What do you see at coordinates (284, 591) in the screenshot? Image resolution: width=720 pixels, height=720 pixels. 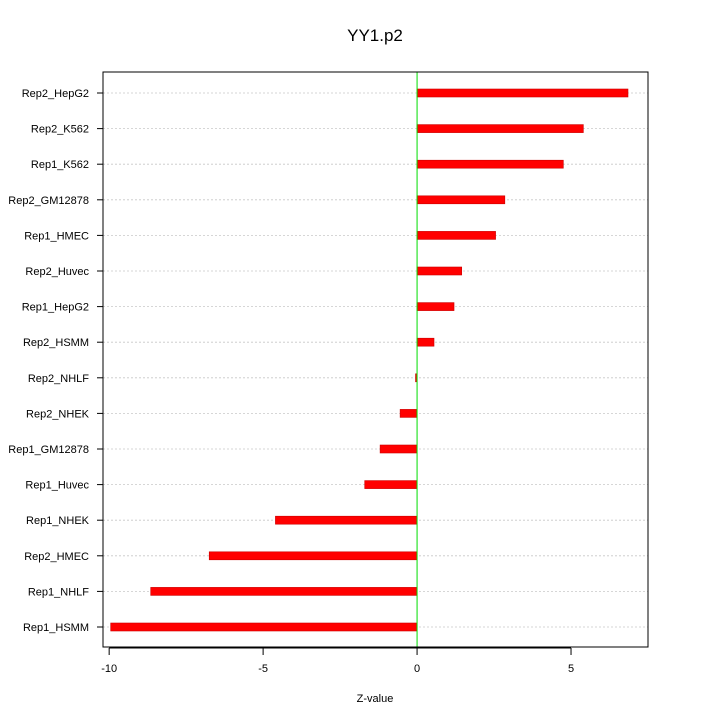 I see `bar-rep1-nhlf` at bounding box center [284, 591].